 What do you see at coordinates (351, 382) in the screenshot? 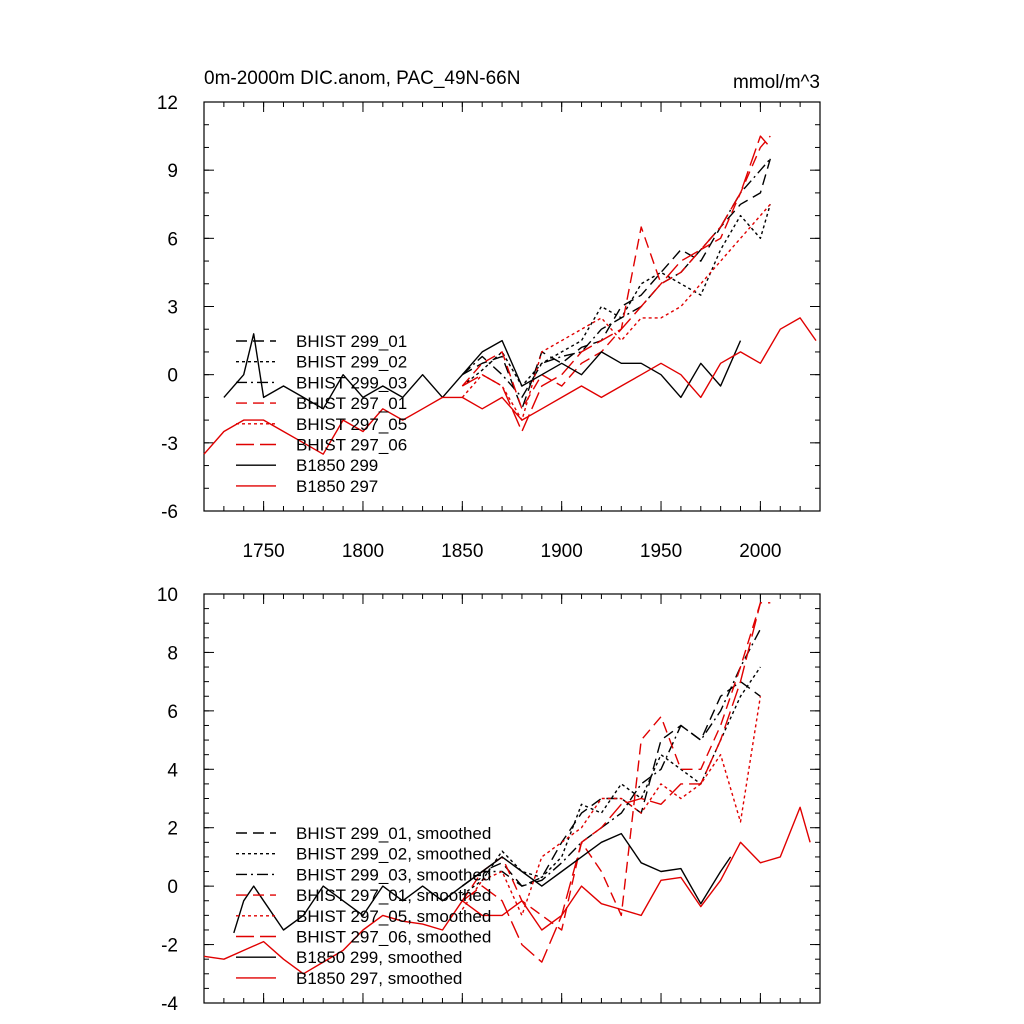
I see `legend-label: BHIST 299_03` at bounding box center [351, 382].